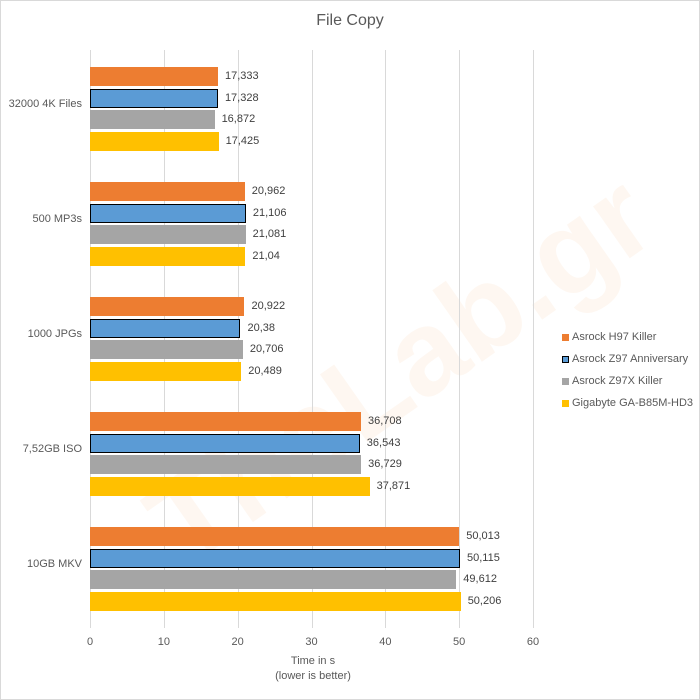  I want to click on category-label: 10GB MKV, so click(54, 564).